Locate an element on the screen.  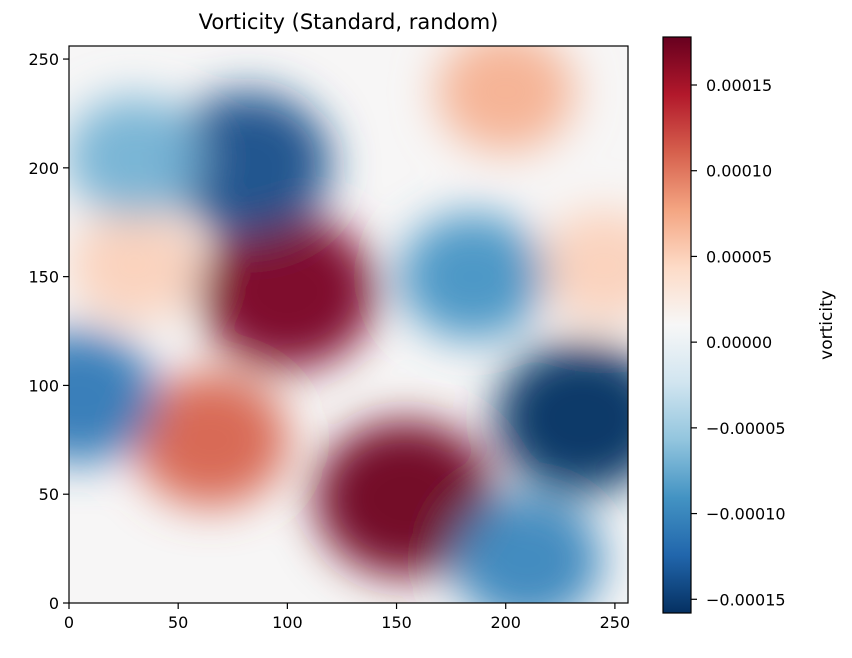
y-axis: 0 50 100 150 200 250 is located at coordinates (48, 331).